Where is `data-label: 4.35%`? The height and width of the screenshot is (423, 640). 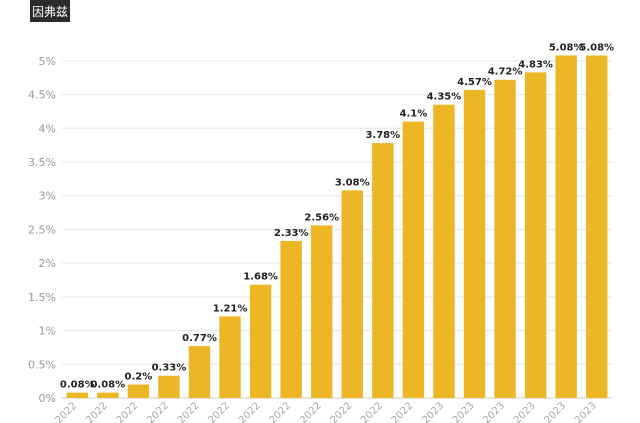
data-label: 4.35% is located at coordinates (444, 97).